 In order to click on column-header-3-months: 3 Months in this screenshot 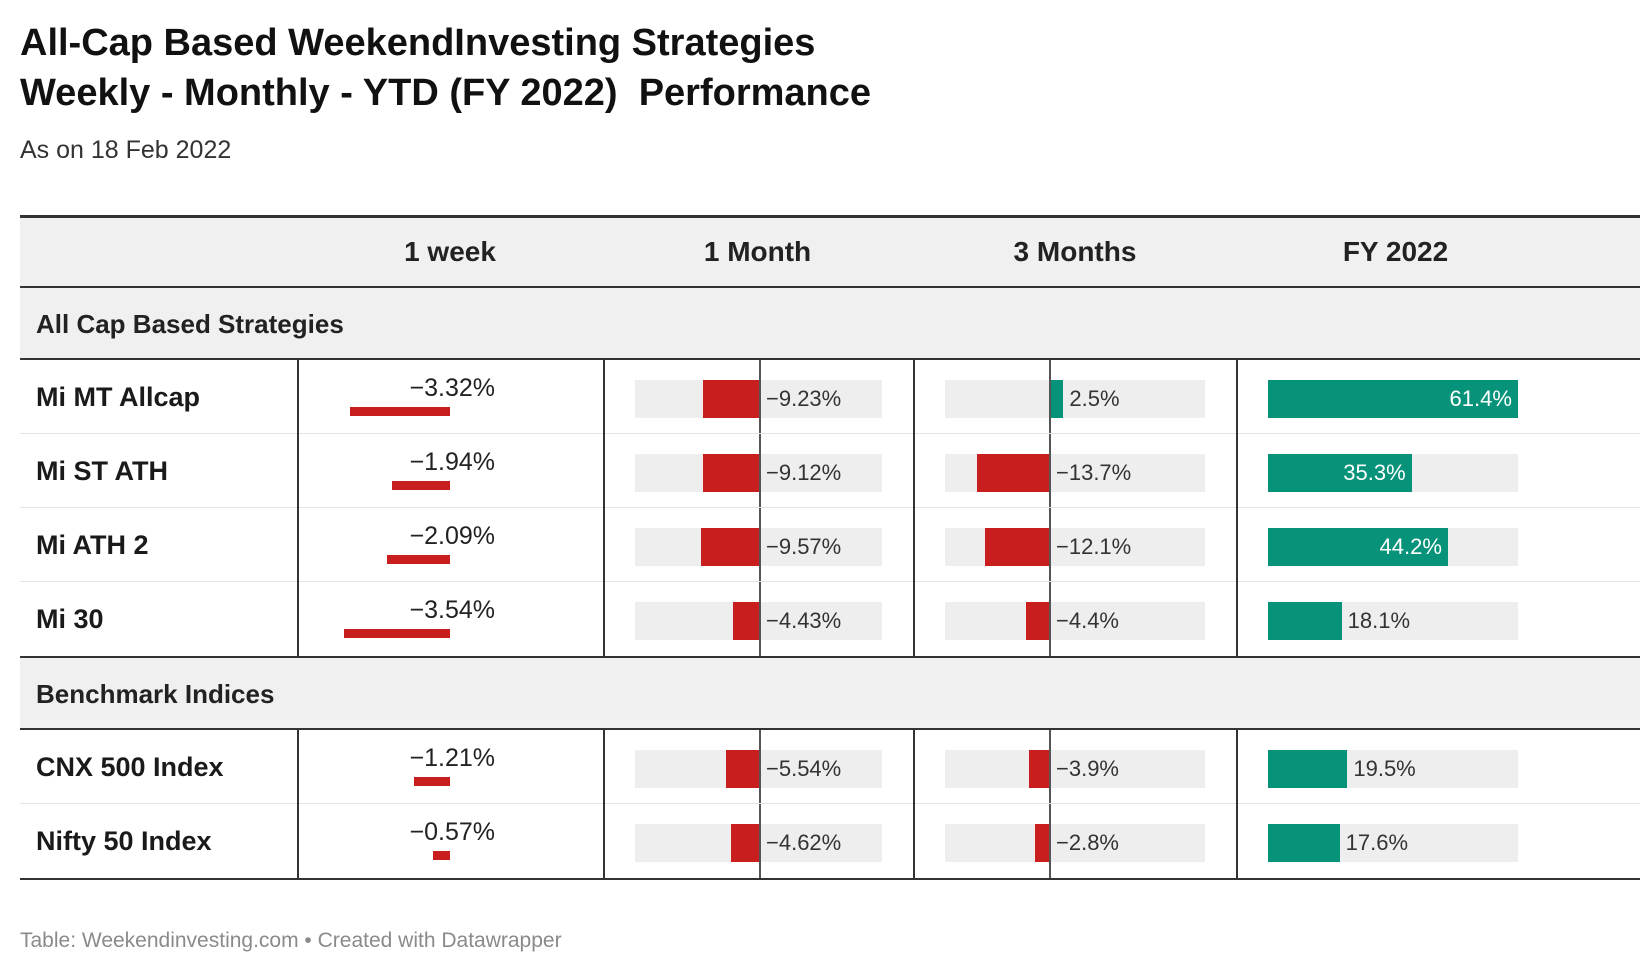, I will do `click(1075, 251)`.